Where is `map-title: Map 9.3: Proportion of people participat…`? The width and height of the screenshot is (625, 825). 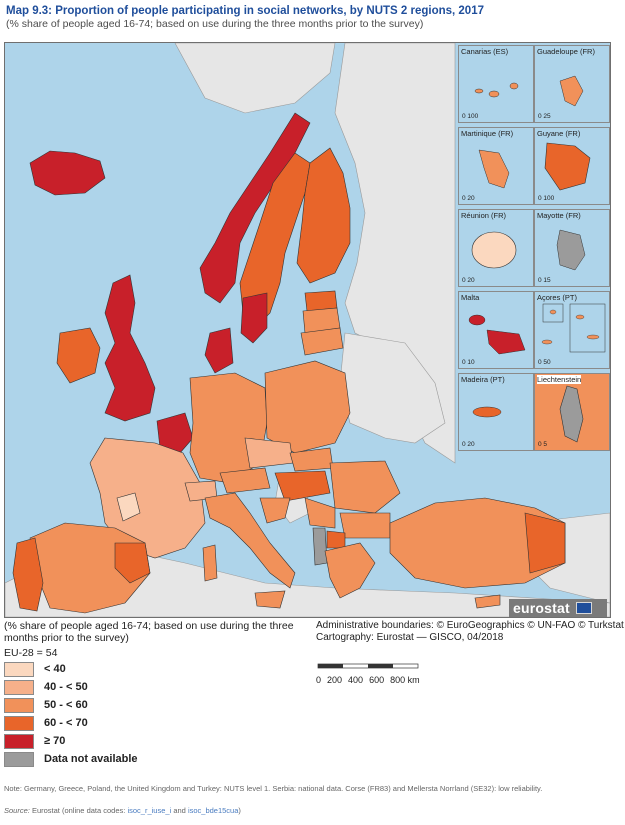 map-title: Map 9.3: Proportion of people participat… is located at coordinates (311, 11).